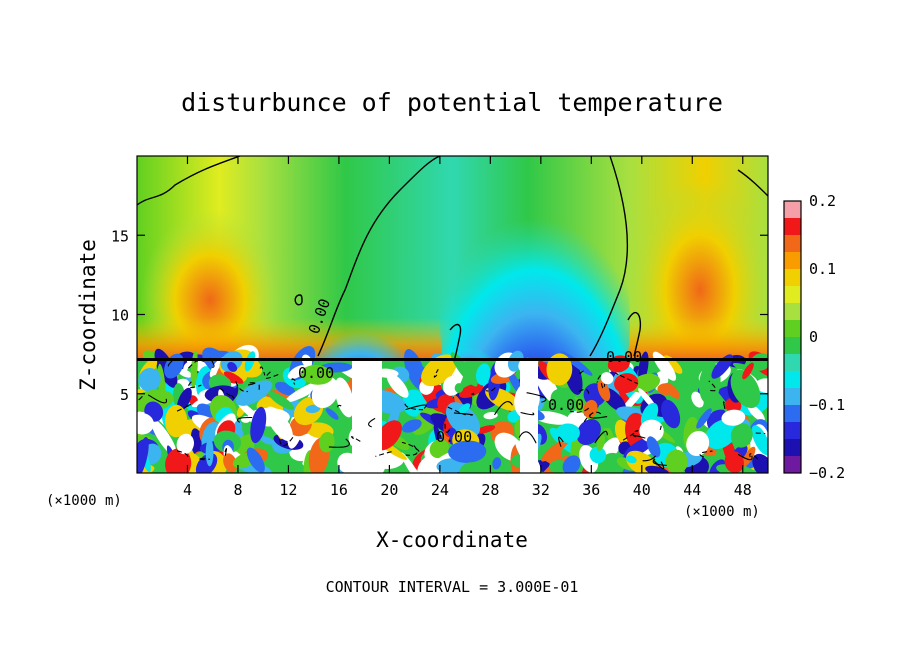 The height and width of the screenshot is (654, 904). I want to click on x-tick-label: 28, so click(490, 490).